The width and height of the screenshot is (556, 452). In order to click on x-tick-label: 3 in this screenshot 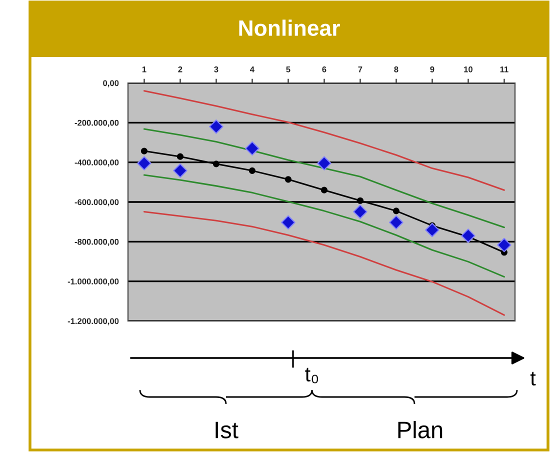, I will do `click(216, 69)`.